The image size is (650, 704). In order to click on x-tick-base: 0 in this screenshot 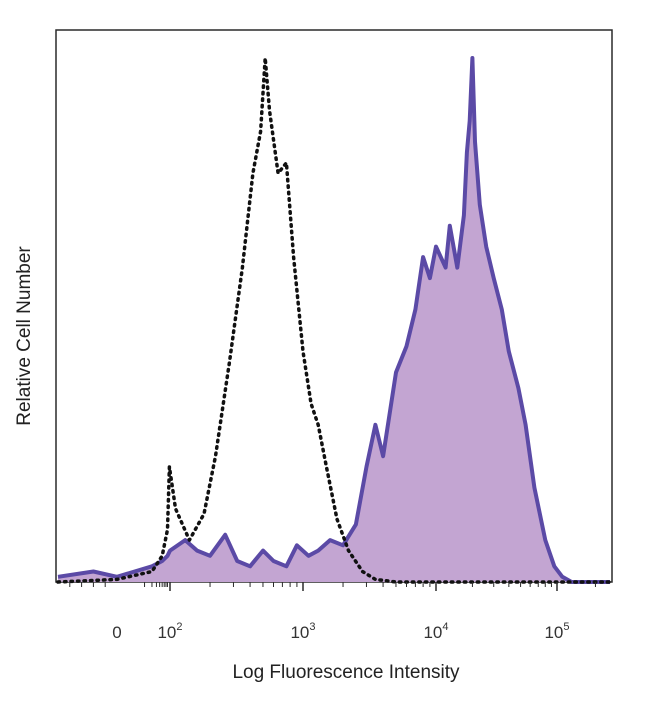, I will do `click(116, 632)`.